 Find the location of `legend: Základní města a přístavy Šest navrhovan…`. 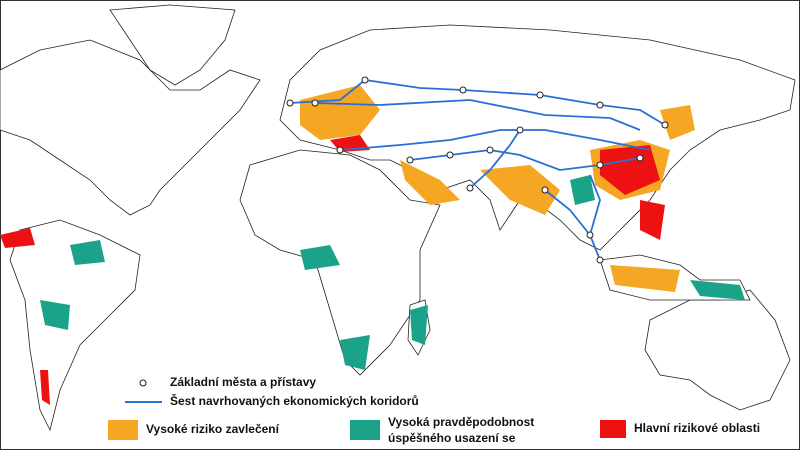

legend: Základní města a přístavy Šest navrhovan… is located at coordinates (434, 410).